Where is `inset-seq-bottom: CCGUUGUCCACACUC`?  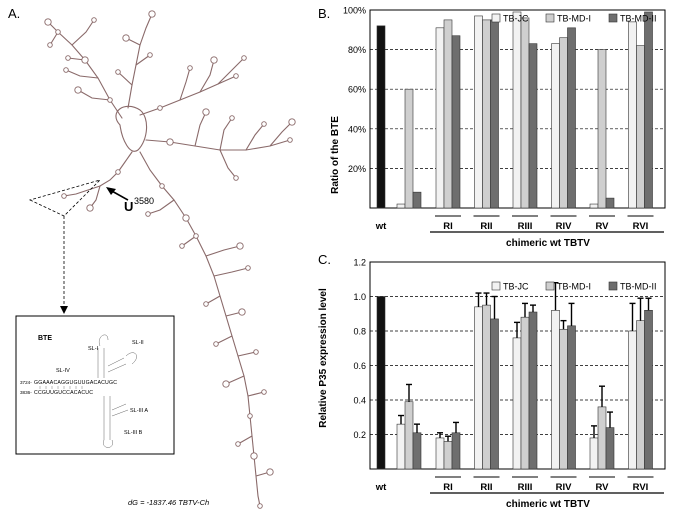 inset-seq-bottom: CCGUUGUCCACACUC is located at coordinates (63, 393).